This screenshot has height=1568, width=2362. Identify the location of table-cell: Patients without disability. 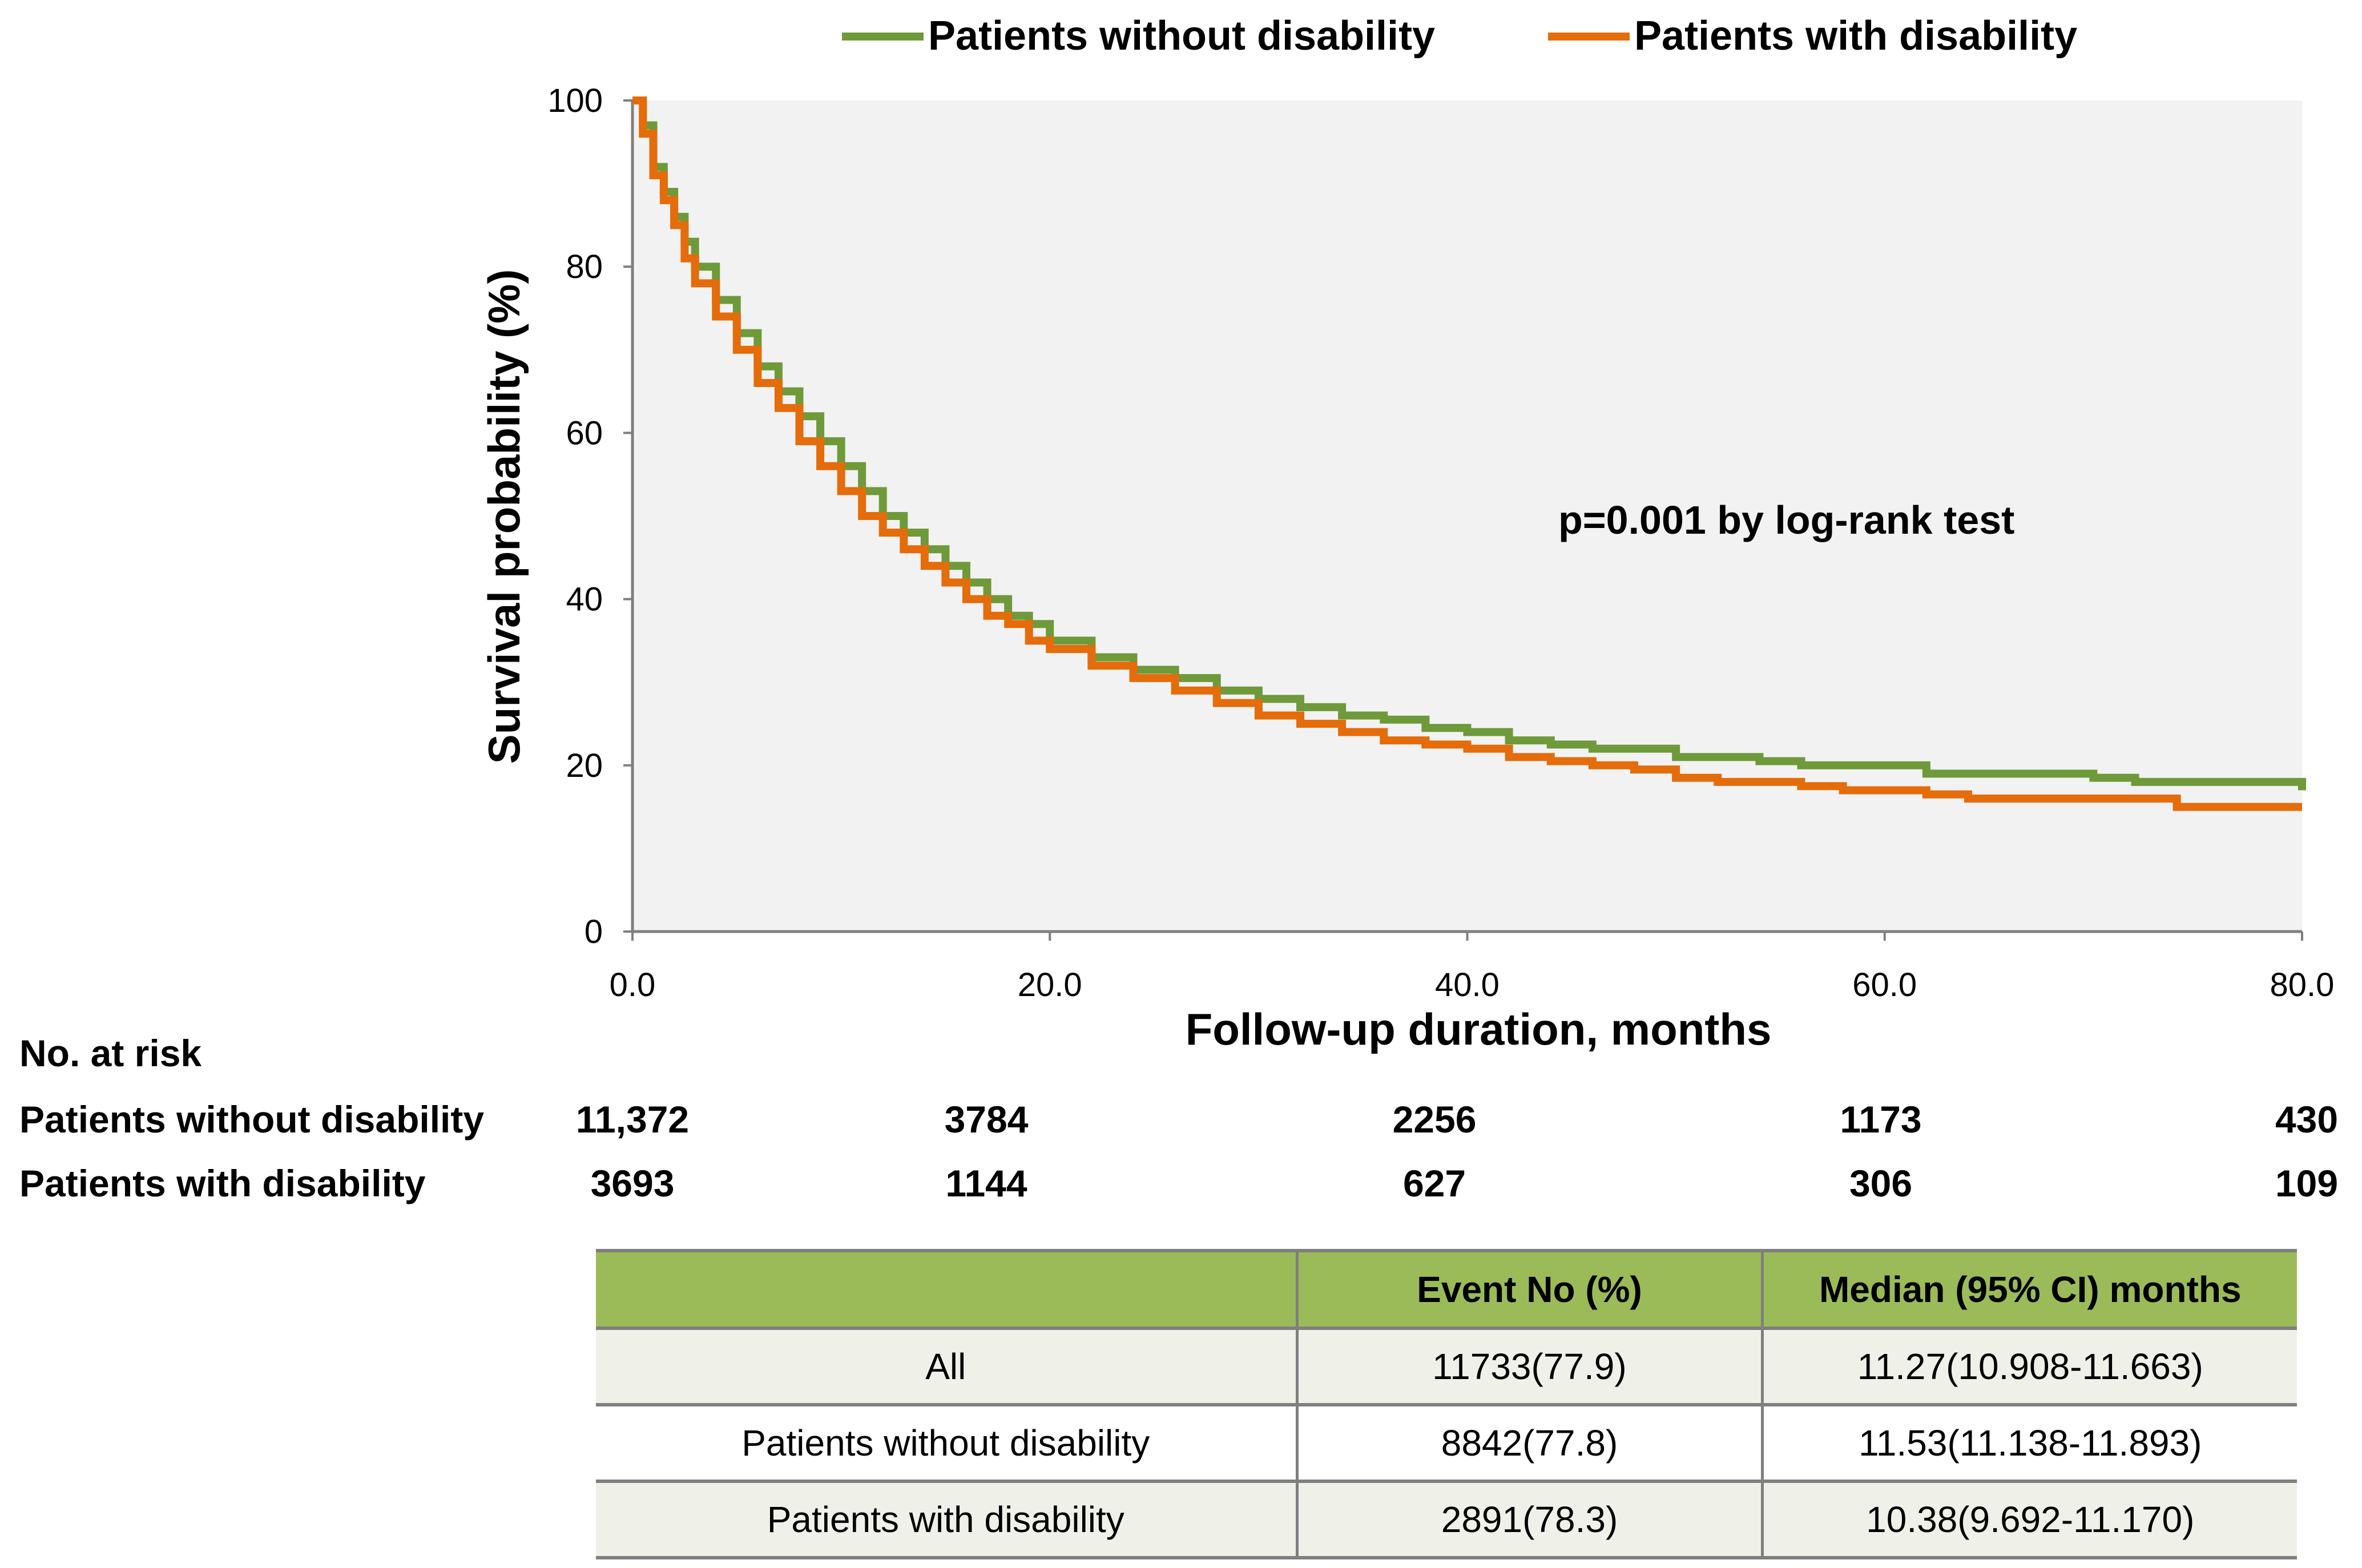
(946, 1444).